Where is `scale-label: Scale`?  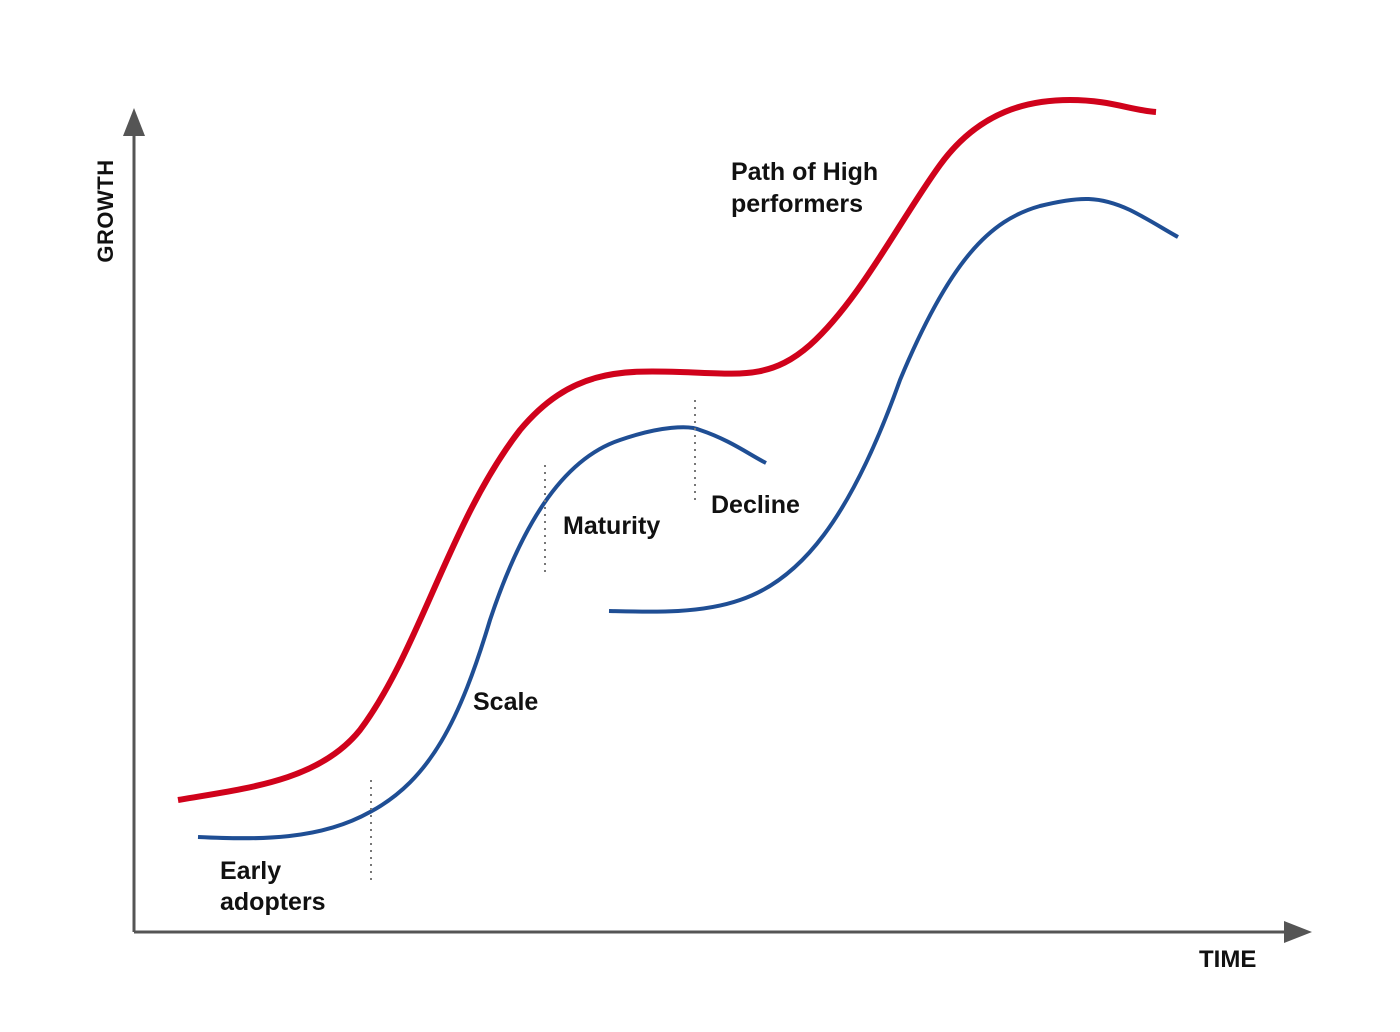 scale-label: Scale is located at coordinates (506, 702).